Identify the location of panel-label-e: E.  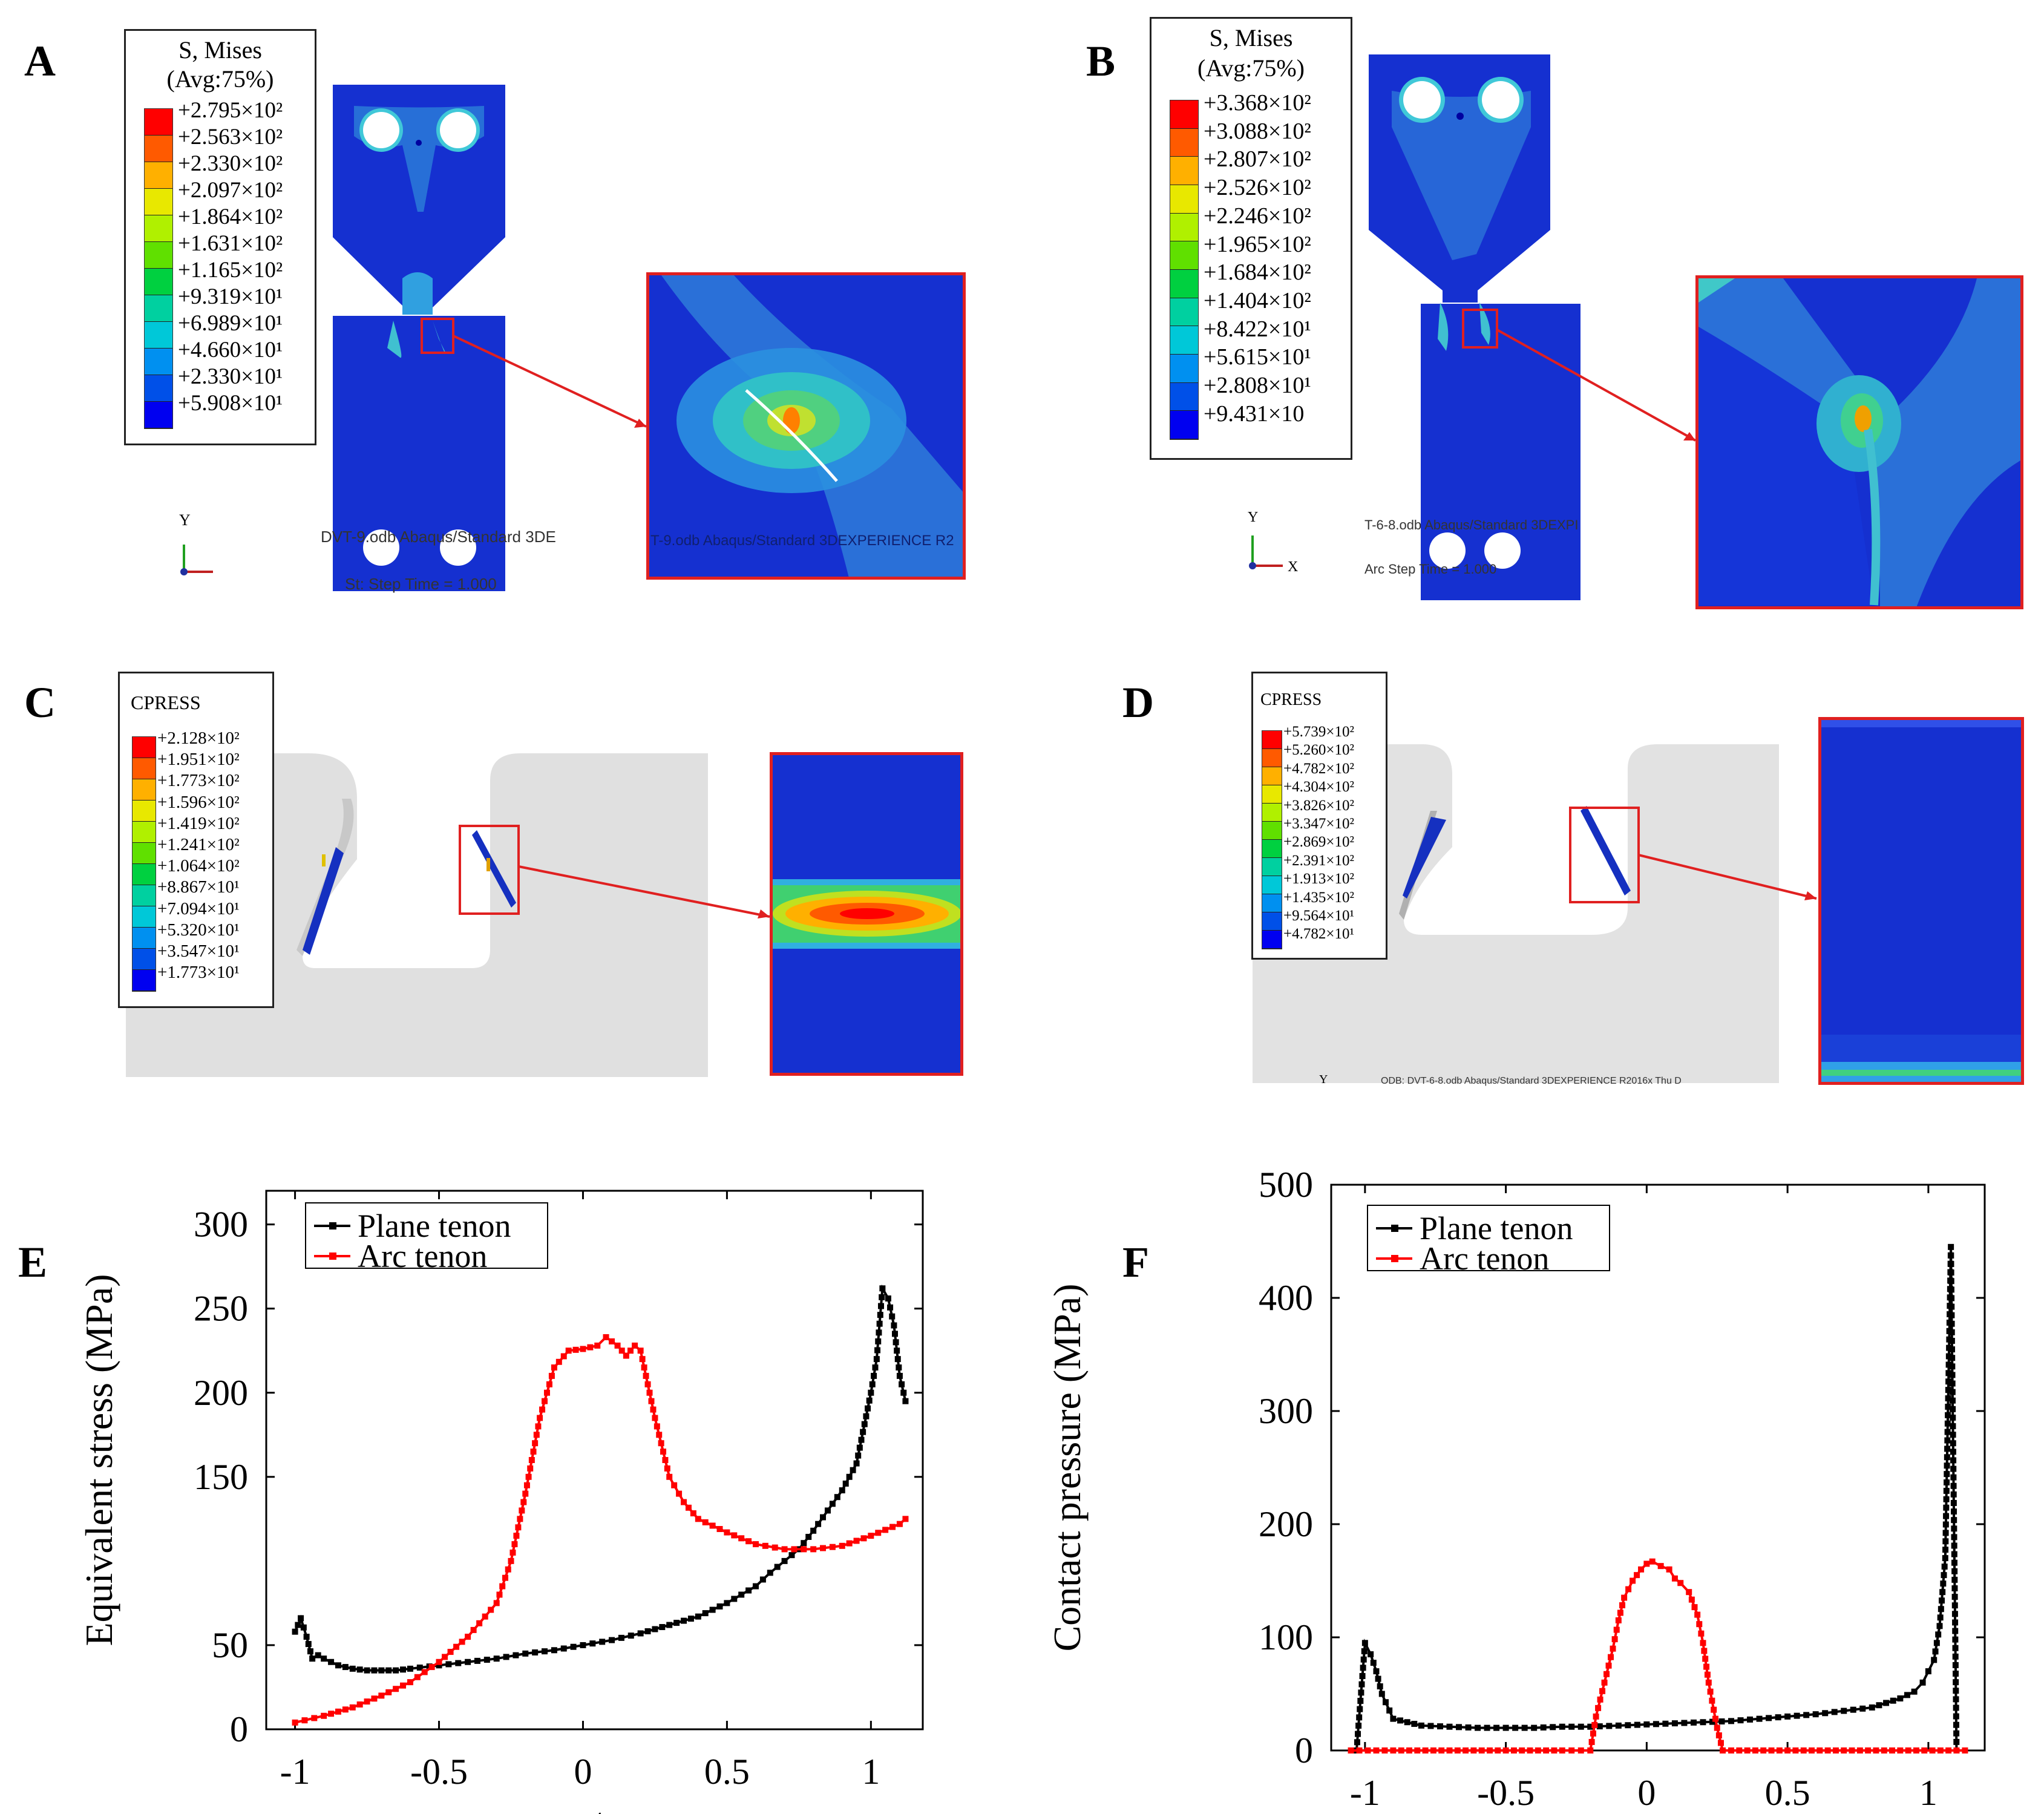
(33, 1262).